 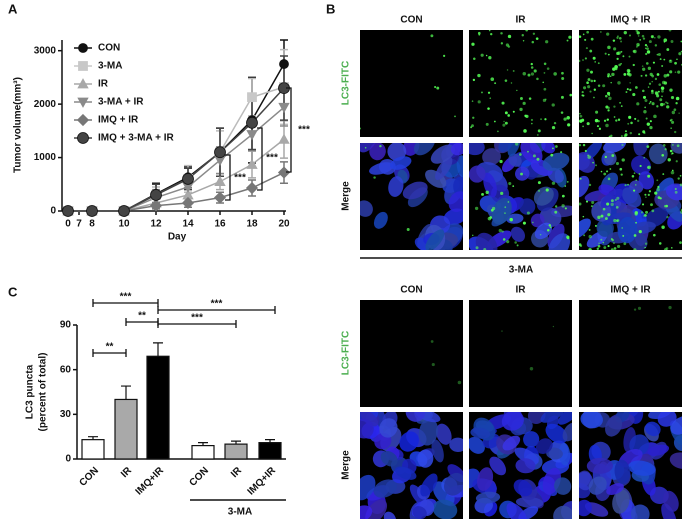 I want to click on x-tick-label: 16, so click(x=220, y=224).